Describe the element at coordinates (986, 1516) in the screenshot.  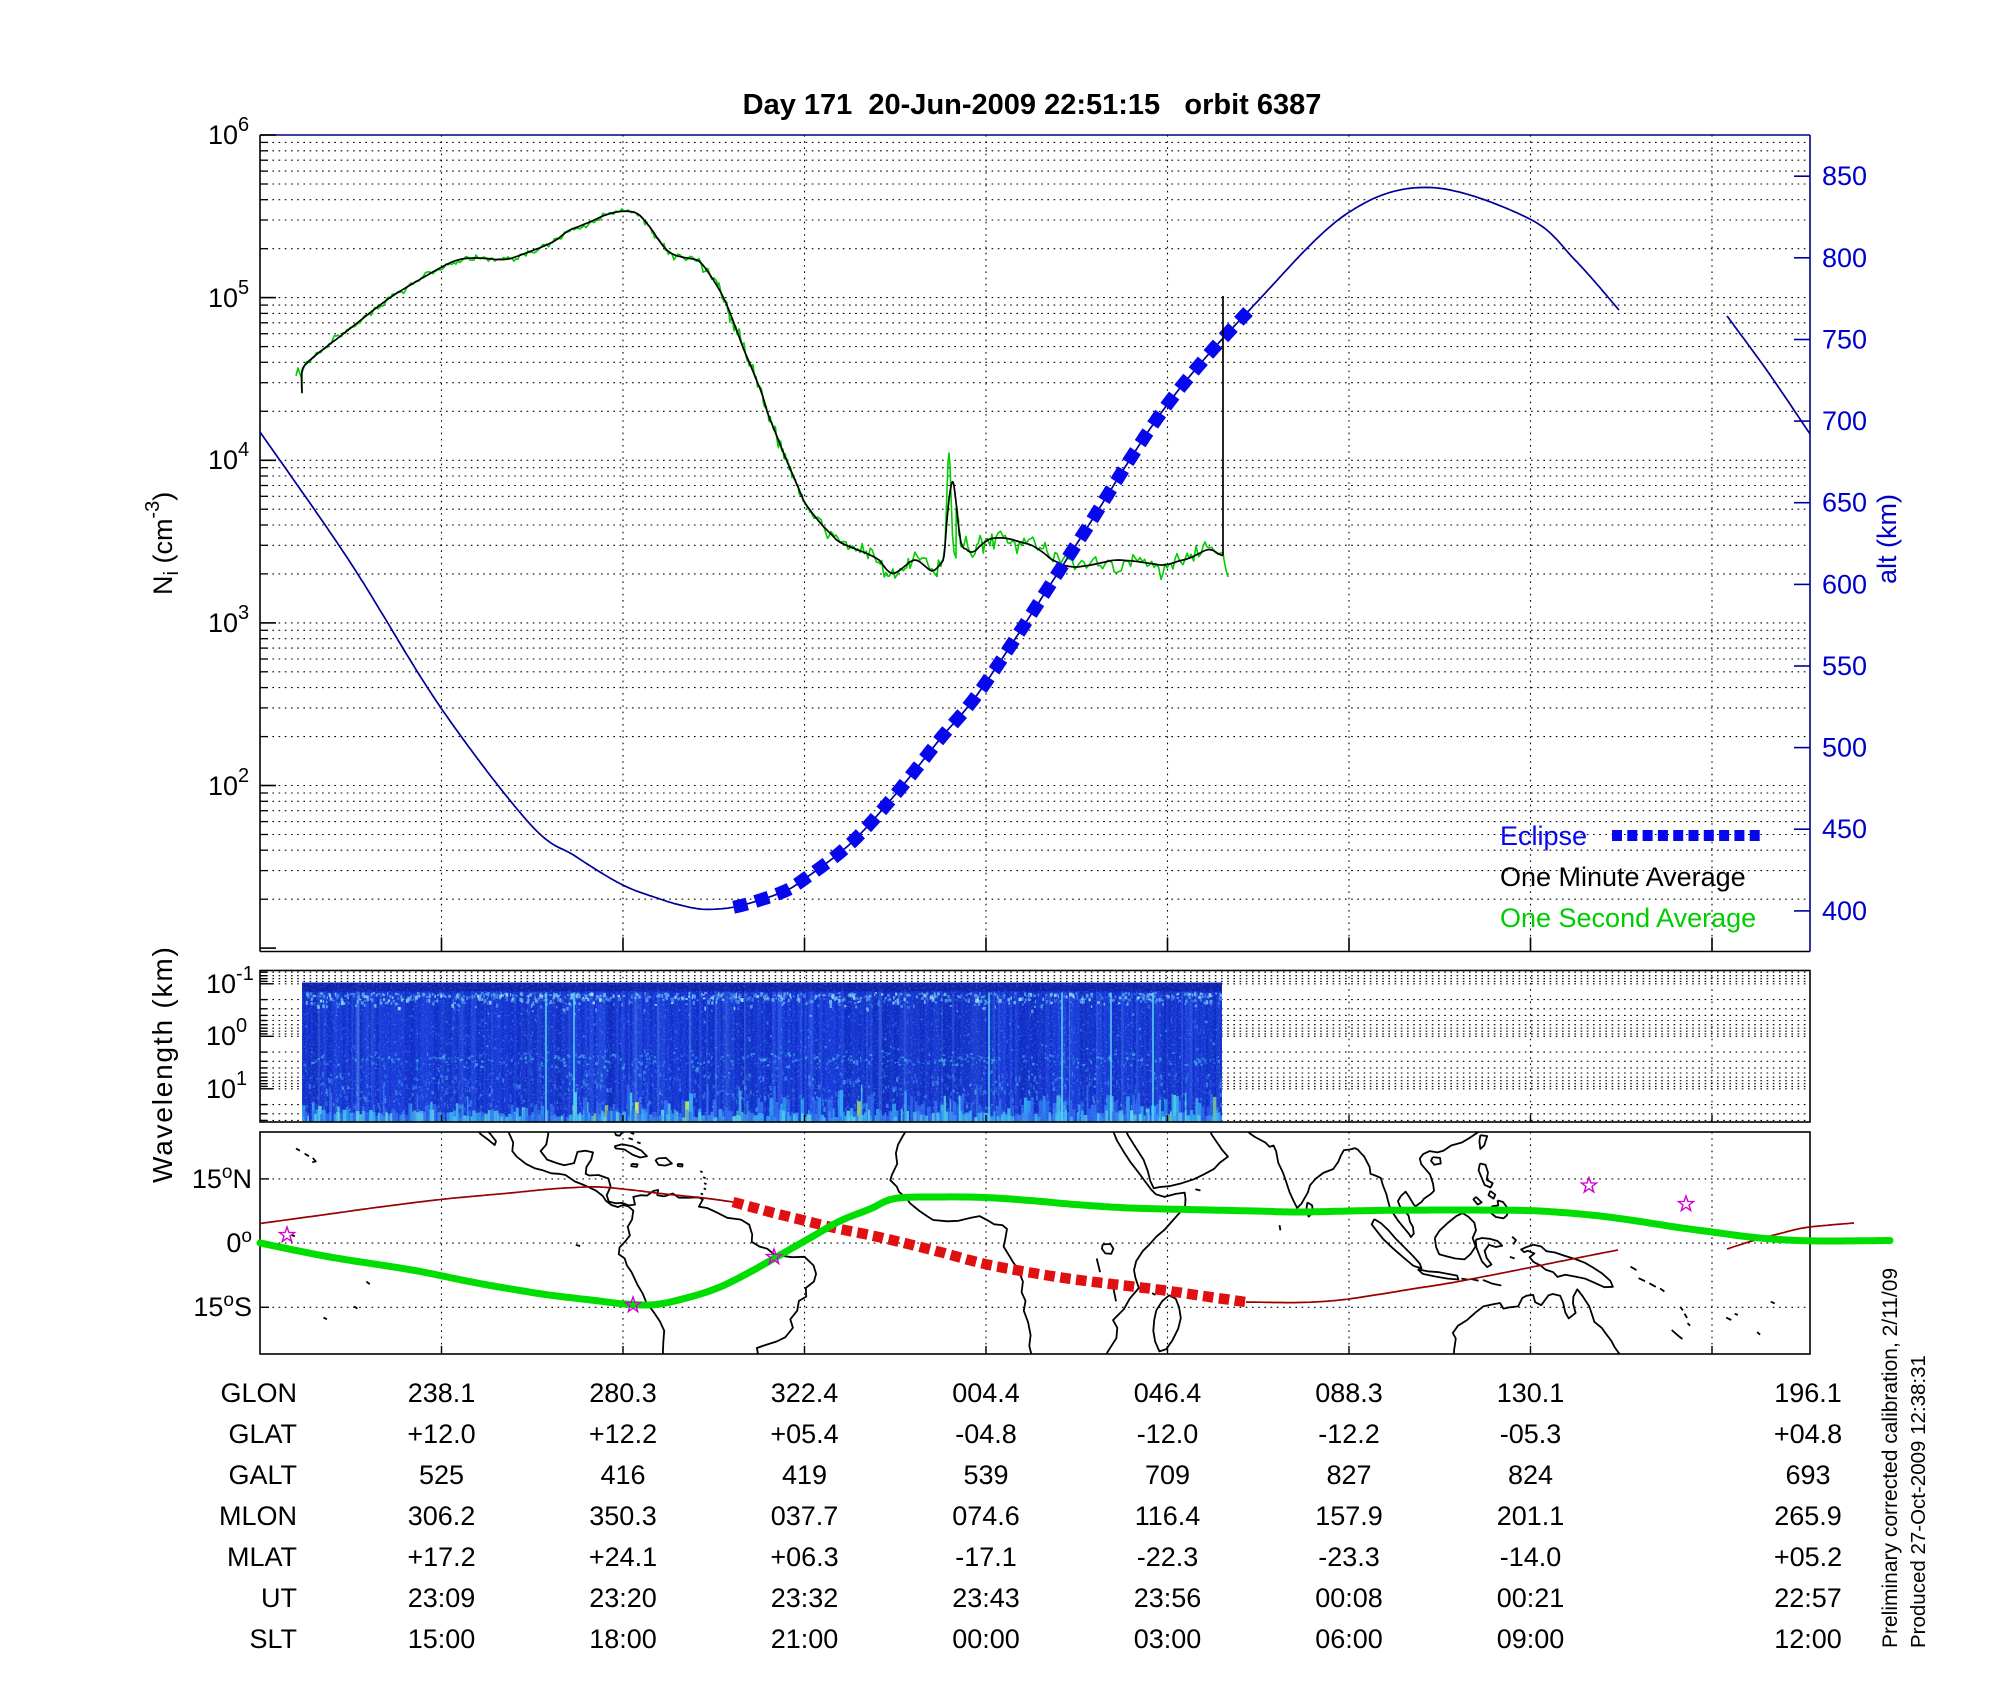
I see `svg-text: 074.6` at that location.